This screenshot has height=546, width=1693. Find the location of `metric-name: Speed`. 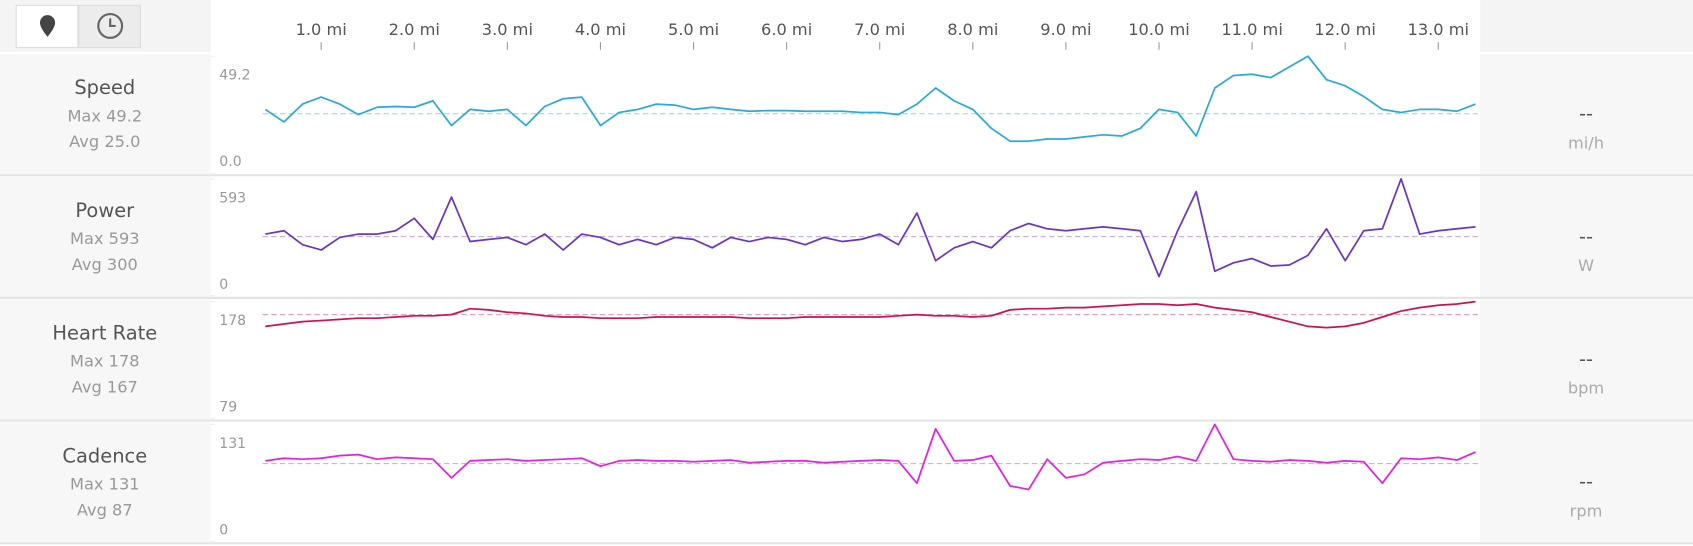

metric-name: Speed is located at coordinates (104, 87).